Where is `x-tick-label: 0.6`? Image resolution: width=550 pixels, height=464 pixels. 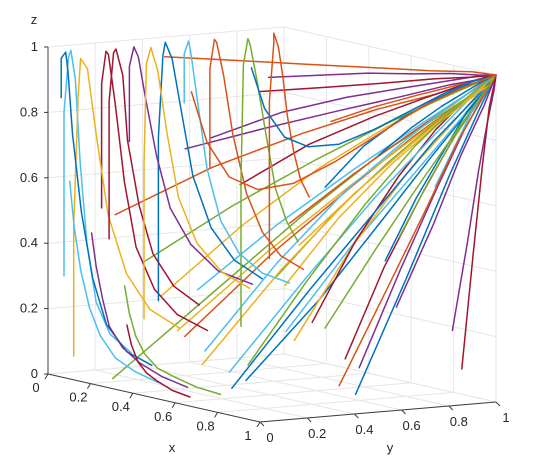
x-tick-label: 0.6 is located at coordinates (163, 416).